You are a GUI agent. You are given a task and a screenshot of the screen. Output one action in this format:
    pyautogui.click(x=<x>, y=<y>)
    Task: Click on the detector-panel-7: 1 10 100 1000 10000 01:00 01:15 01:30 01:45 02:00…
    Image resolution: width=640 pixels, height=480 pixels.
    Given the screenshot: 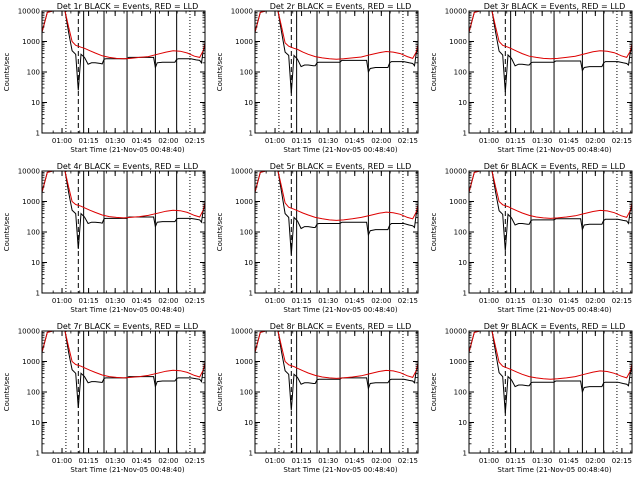 What is the action you would take?
    pyautogui.click(x=106, y=400)
    